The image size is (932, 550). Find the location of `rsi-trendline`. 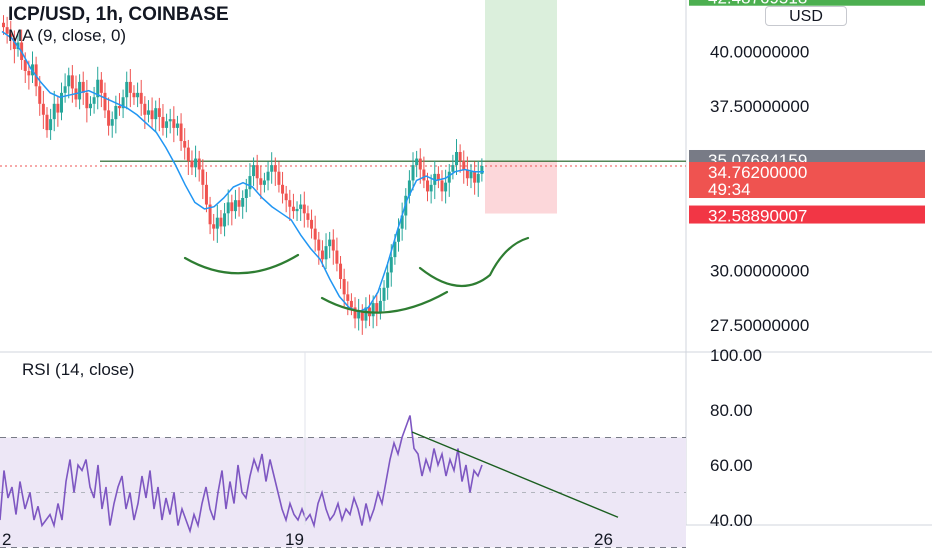

rsi-trendline is located at coordinates (515, 474).